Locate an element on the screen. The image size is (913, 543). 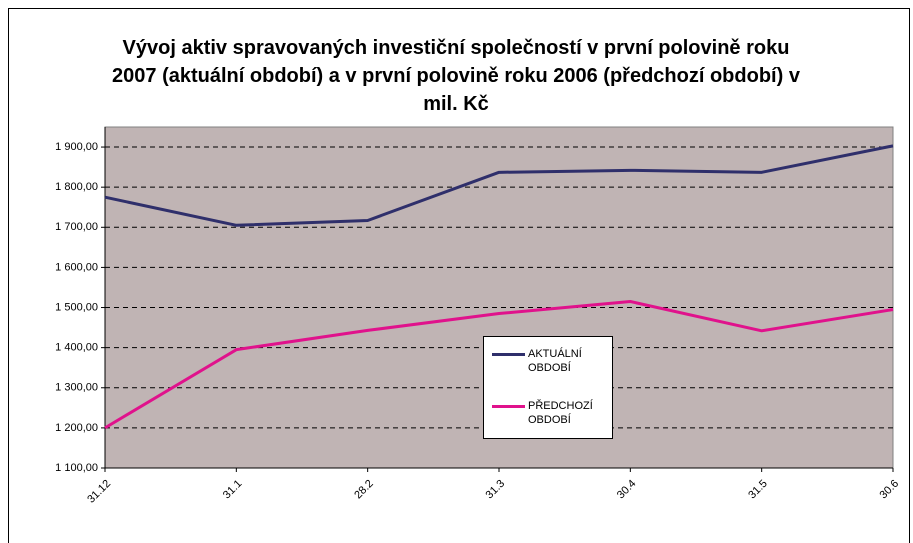
y-tick-label: 1 500,00 is located at coordinates (76, 307).